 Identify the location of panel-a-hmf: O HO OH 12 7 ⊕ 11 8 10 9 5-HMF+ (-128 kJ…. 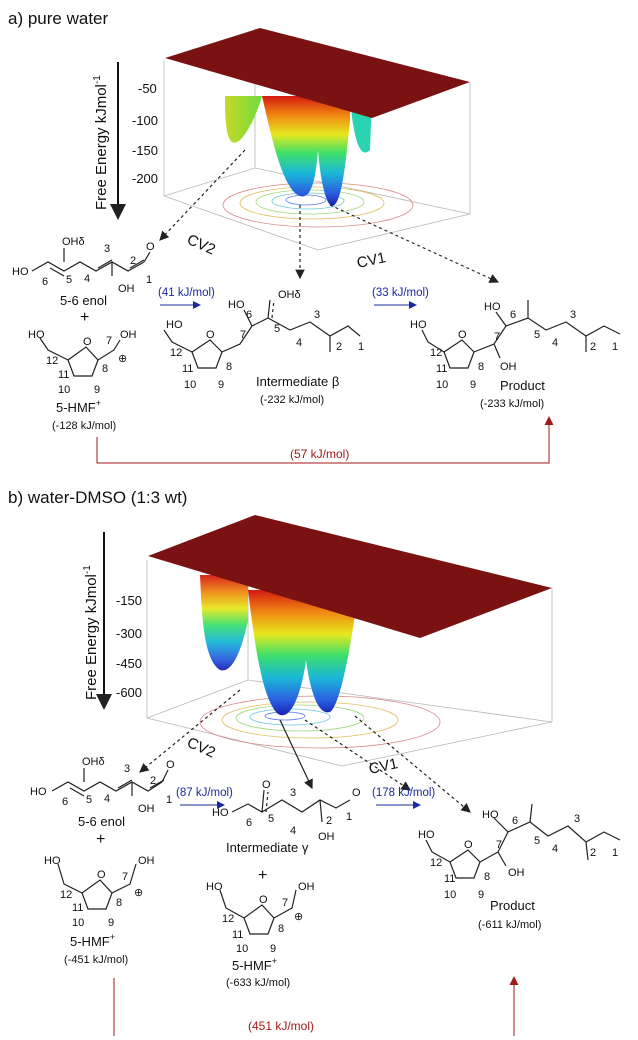
(82, 380).